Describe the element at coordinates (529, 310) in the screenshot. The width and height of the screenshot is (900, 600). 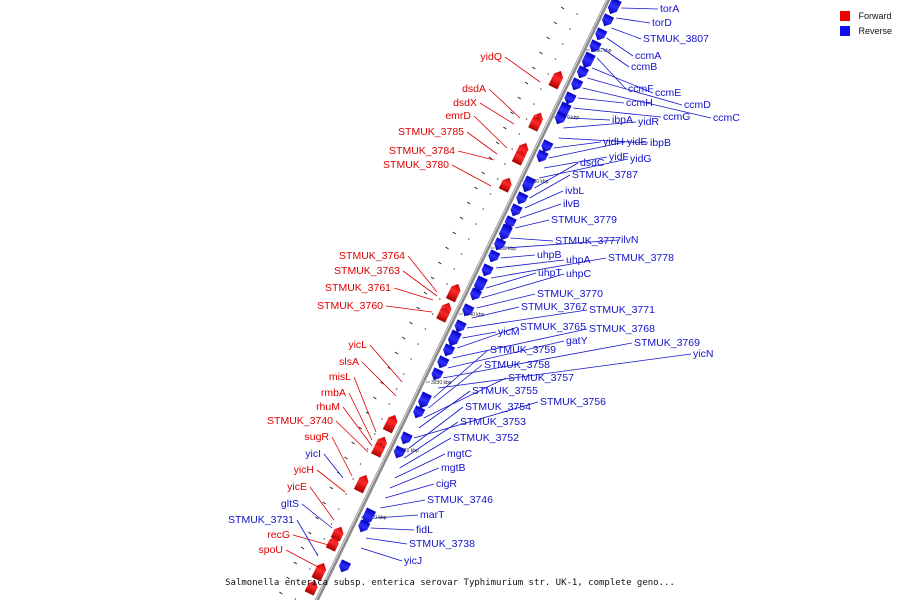
I see `reverse-gene-label: STMUK_3767` at that location.